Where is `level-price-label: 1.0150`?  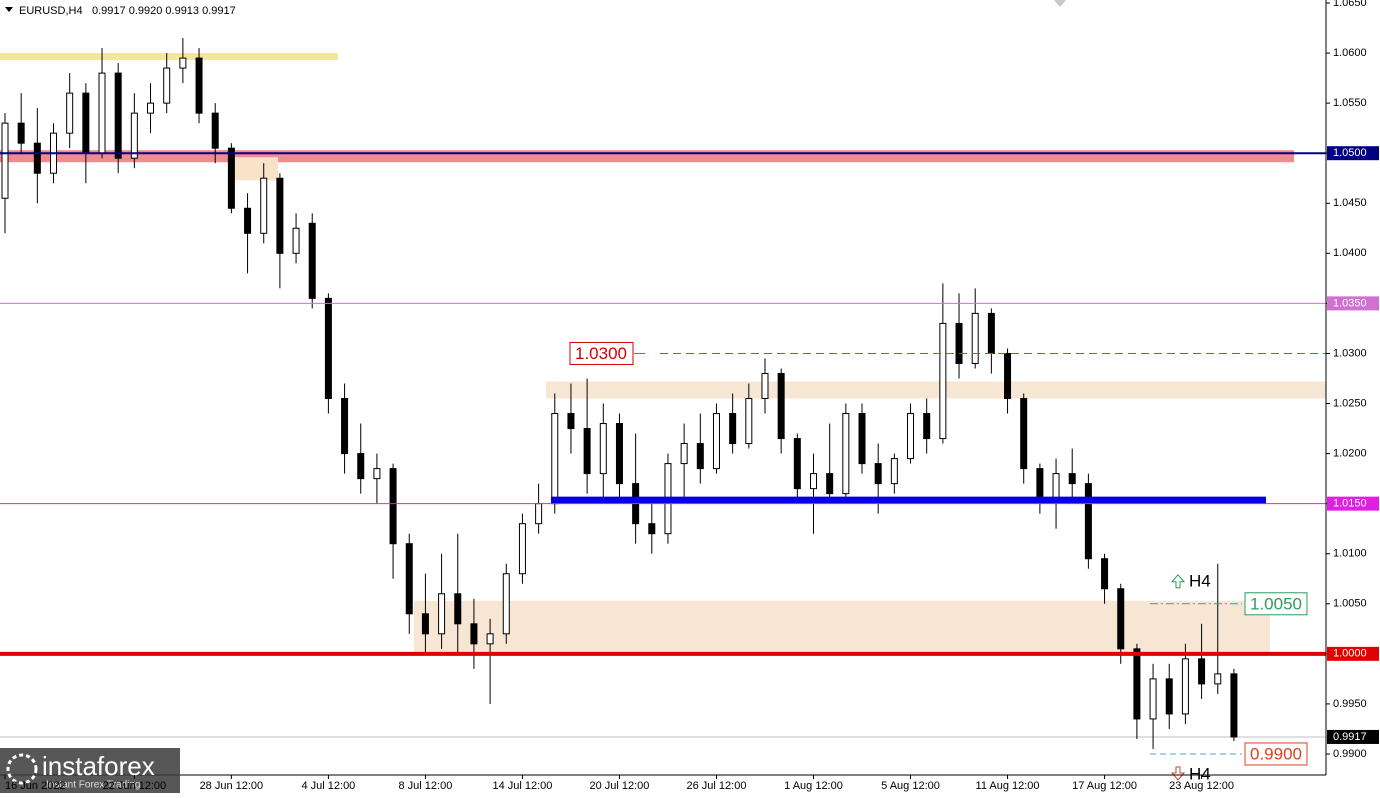
level-price-label: 1.0150 is located at coordinates (1350, 504).